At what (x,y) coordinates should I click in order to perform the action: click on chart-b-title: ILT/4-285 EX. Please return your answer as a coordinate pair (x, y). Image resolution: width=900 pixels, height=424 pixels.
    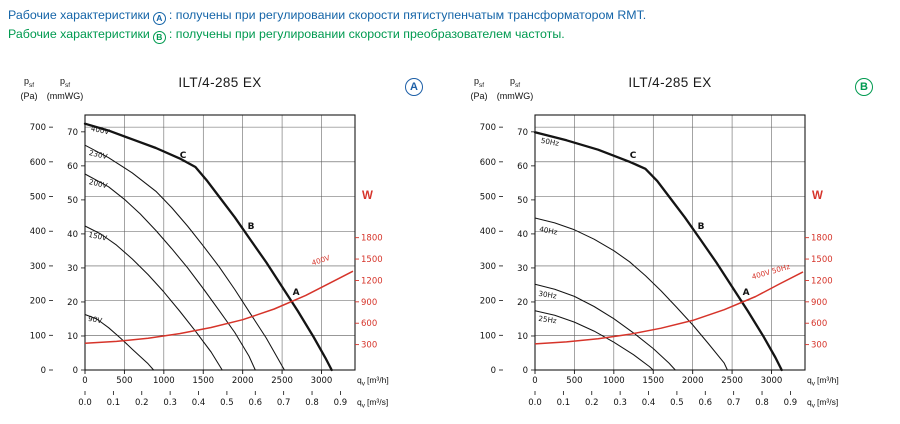
    Looking at the image, I should click on (670, 82).